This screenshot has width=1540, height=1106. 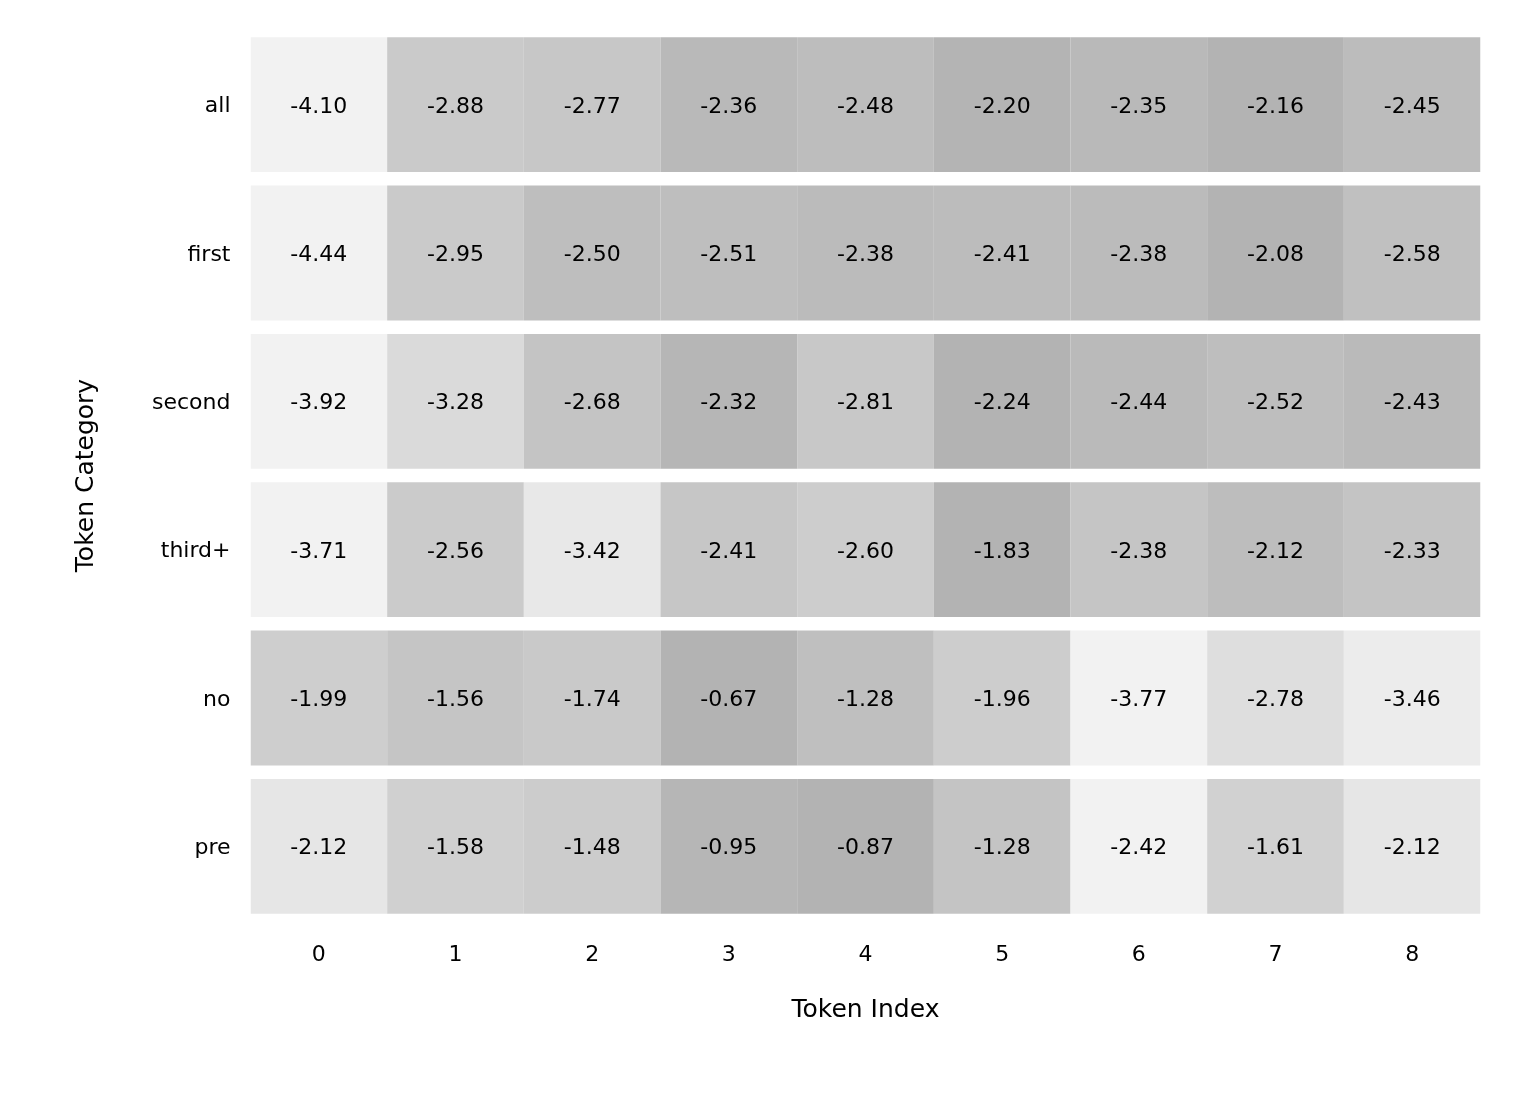 I want to click on x-tick-label: 6, so click(x=1138, y=953).